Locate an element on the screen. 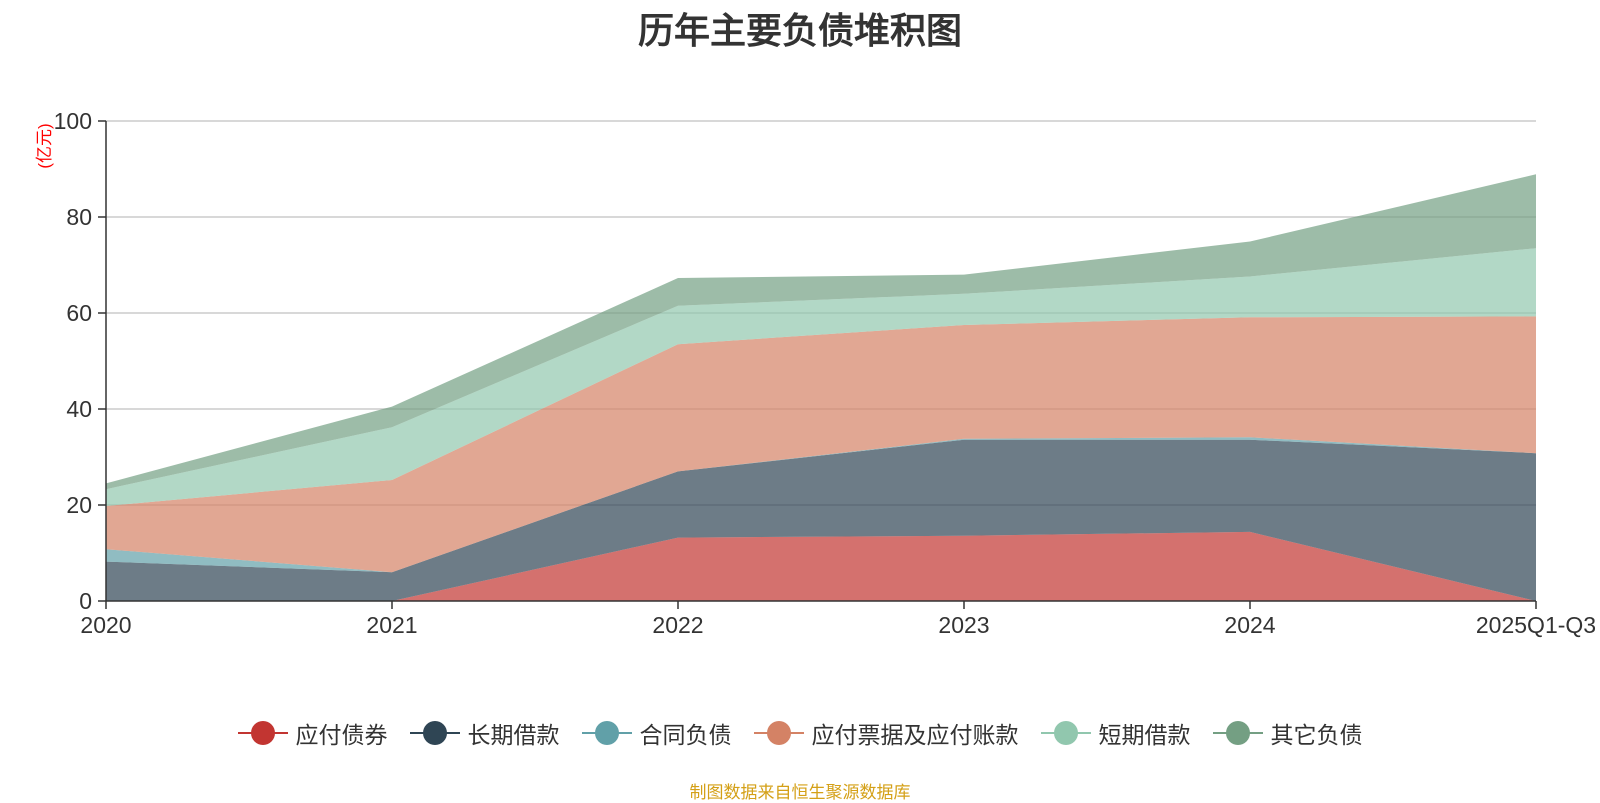 The height and width of the screenshot is (803, 1600). y-tick-label: 20 is located at coordinates (79, 505).